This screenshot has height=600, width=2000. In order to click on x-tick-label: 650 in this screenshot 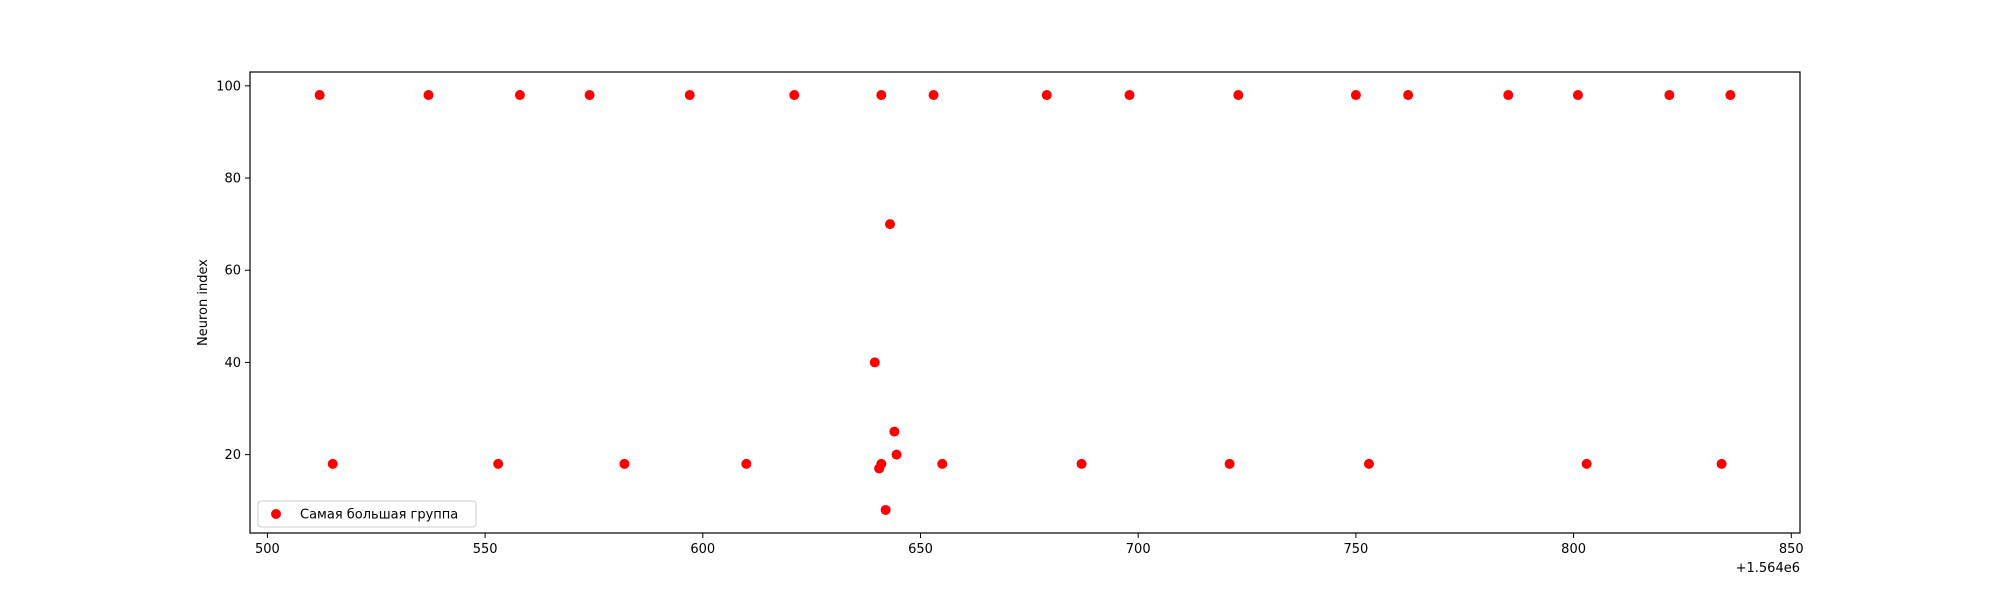, I will do `click(920, 549)`.